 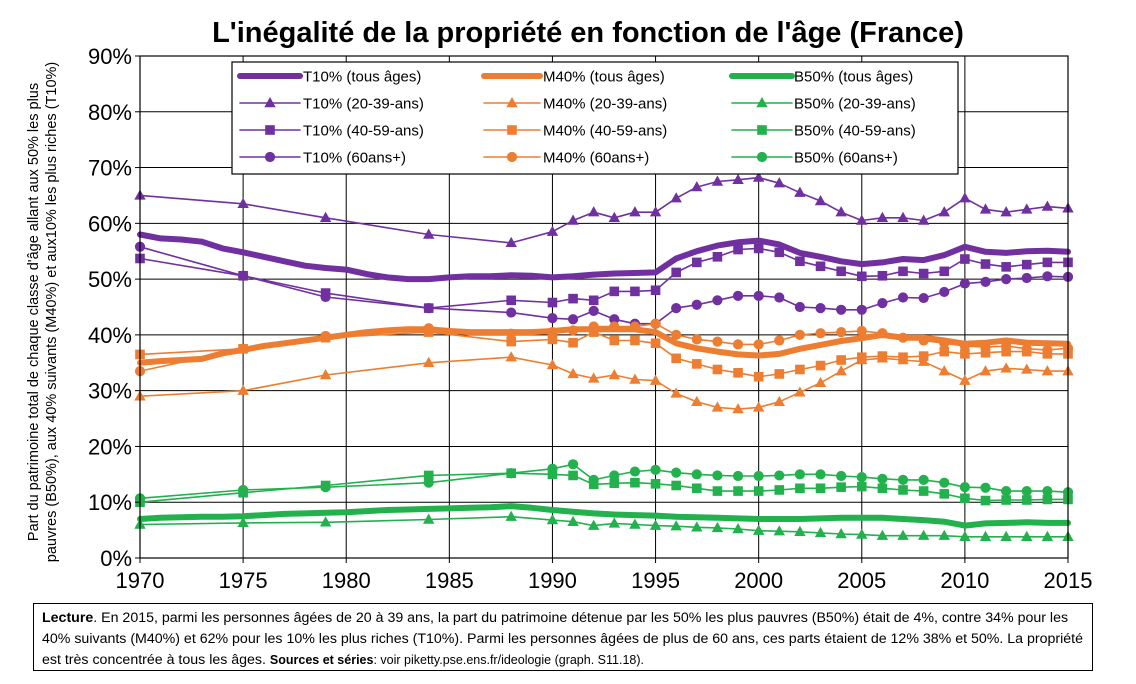 What do you see at coordinates (110, 335) in the screenshot?
I see `y-tick-label: 40%` at bounding box center [110, 335].